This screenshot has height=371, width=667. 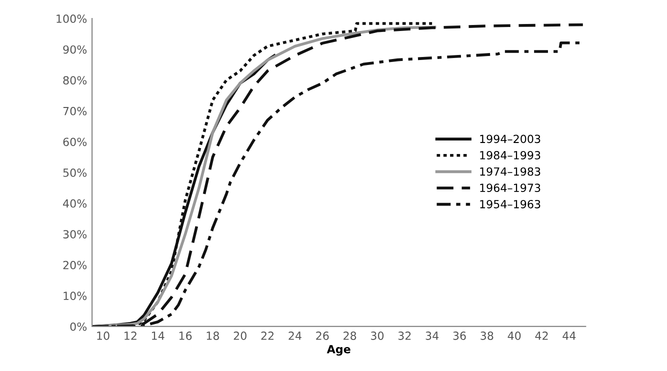 What do you see at coordinates (322, 336) in the screenshot?
I see `x-tick-label: 26` at bounding box center [322, 336].